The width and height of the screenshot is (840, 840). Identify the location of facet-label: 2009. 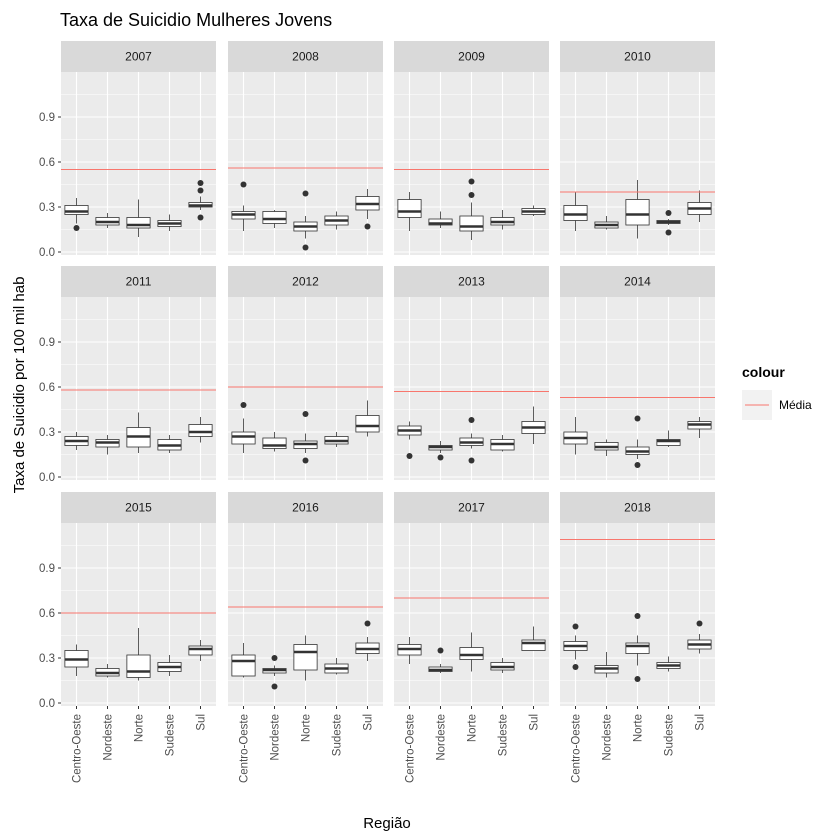
(471, 57).